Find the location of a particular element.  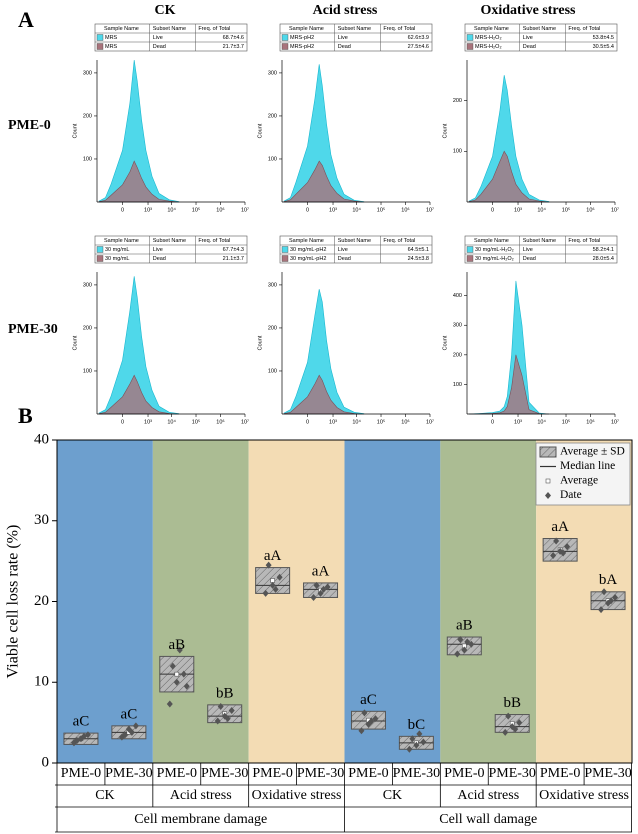

legend-sample: MRS is located at coordinates (111, 38).